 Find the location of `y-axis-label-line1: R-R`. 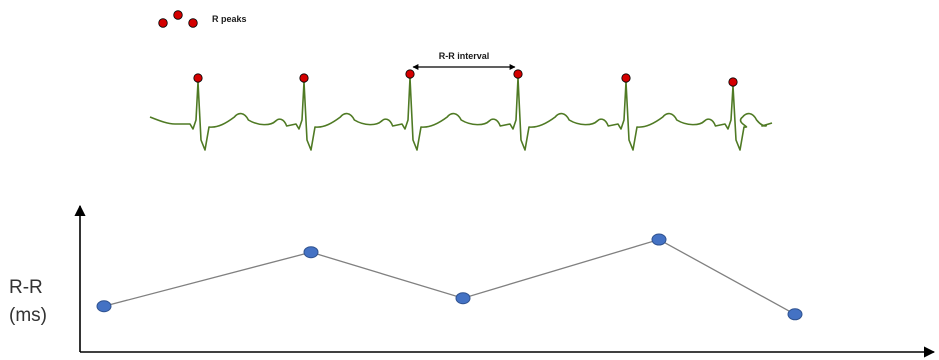

y-axis-label-line1: R-R is located at coordinates (26, 287).